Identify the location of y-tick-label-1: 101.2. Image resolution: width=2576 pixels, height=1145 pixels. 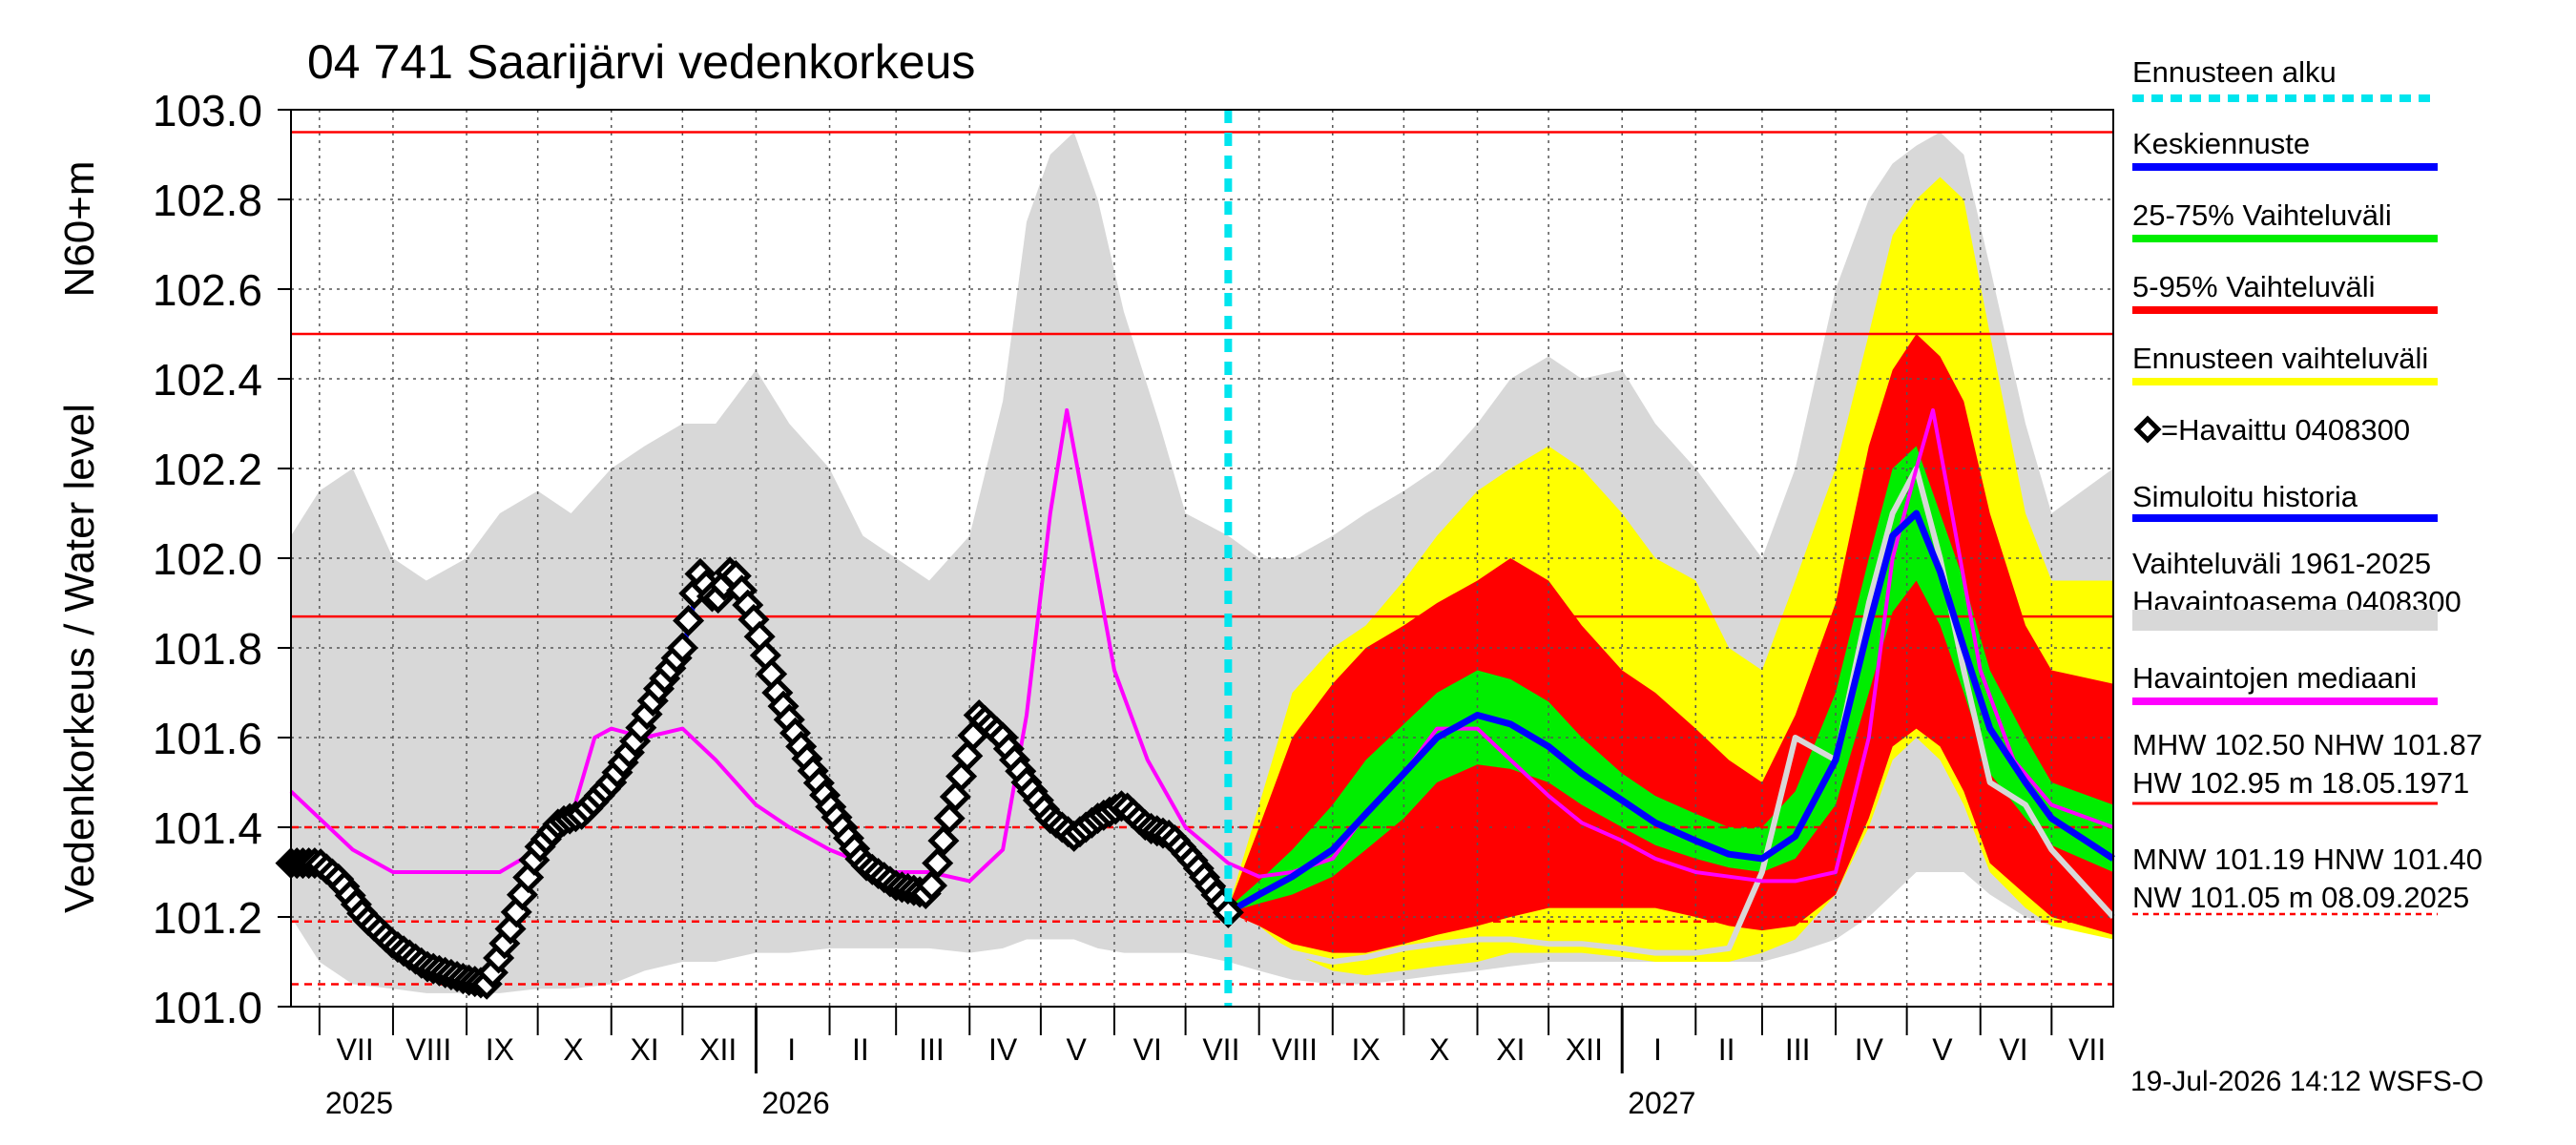
(207, 918).